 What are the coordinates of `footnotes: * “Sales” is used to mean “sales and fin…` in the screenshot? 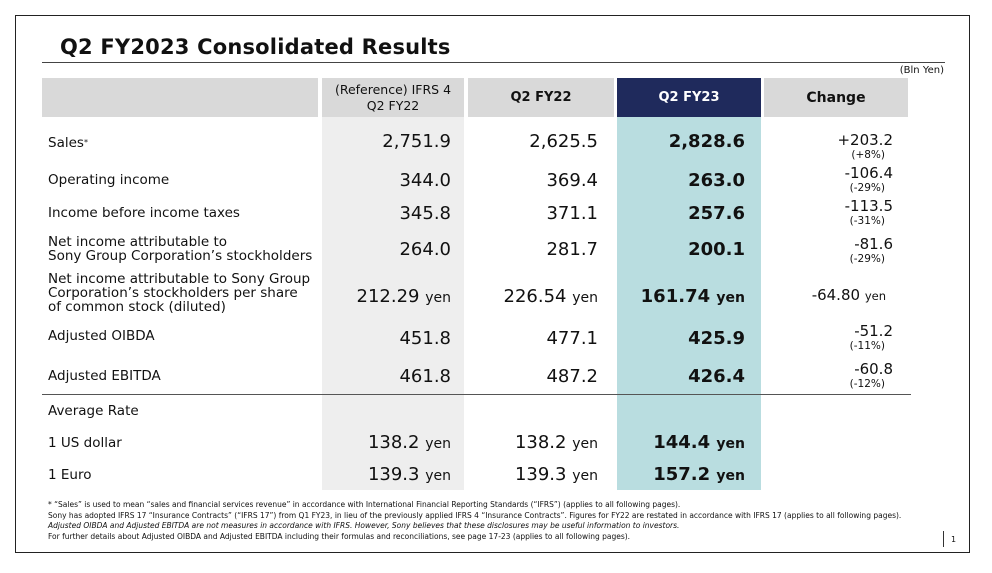 It's located at (498, 521).